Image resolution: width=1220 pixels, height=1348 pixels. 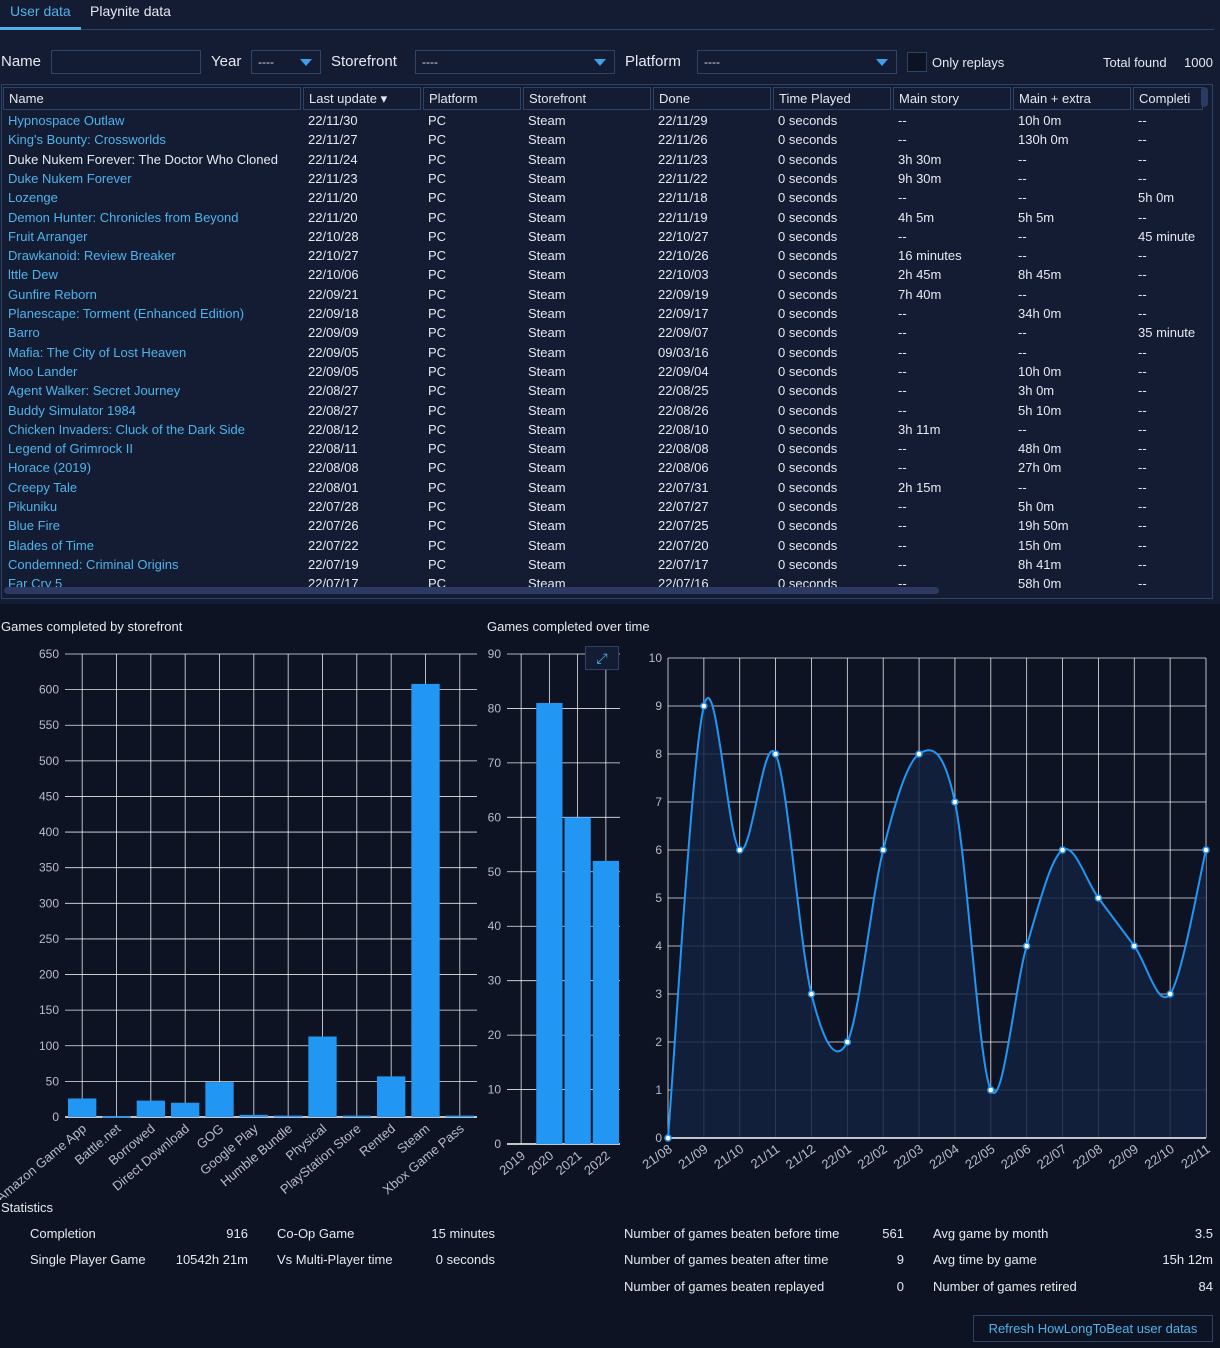 What do you see at coordinates (459, 1116) in the screenshot?
I see `bar-xbox-game-pass` at bounding box center [459, 1116].